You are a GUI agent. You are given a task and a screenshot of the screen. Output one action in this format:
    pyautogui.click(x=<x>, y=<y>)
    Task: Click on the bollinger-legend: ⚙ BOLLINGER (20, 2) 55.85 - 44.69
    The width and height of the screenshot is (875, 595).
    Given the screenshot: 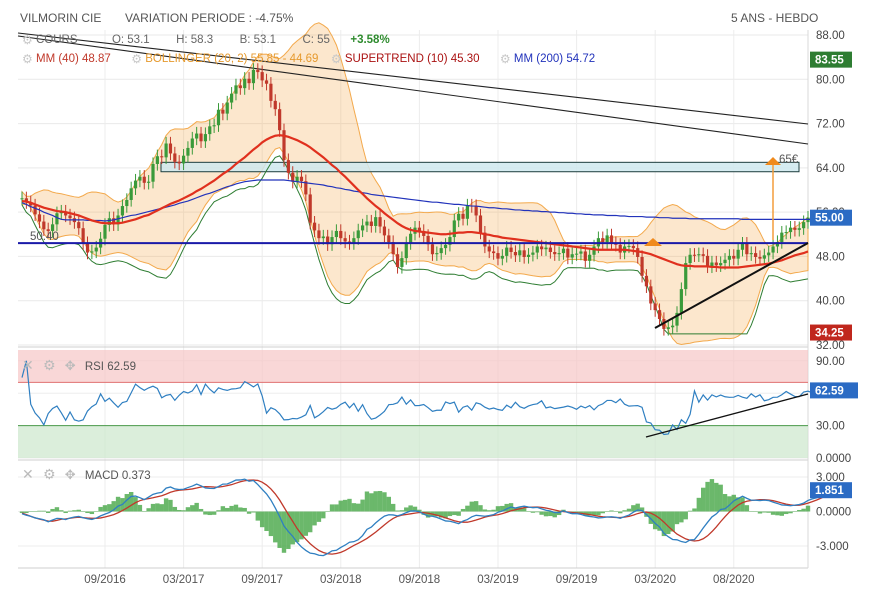 What is the action you would take?
    pyautogui.click(x=224, y=59)
    